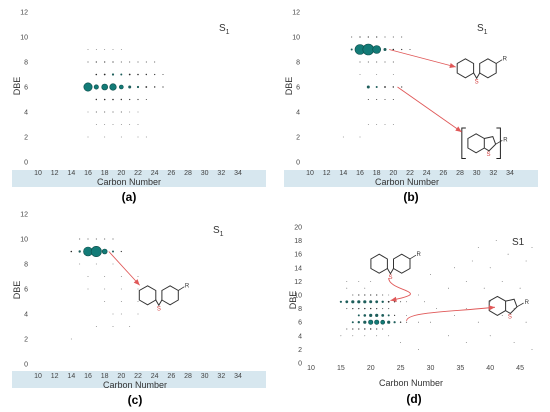 The height and width of the screenshot is (412, 550). I want to click on panel-d-structure-benzothiophene-1: SR, so click(509, 308).